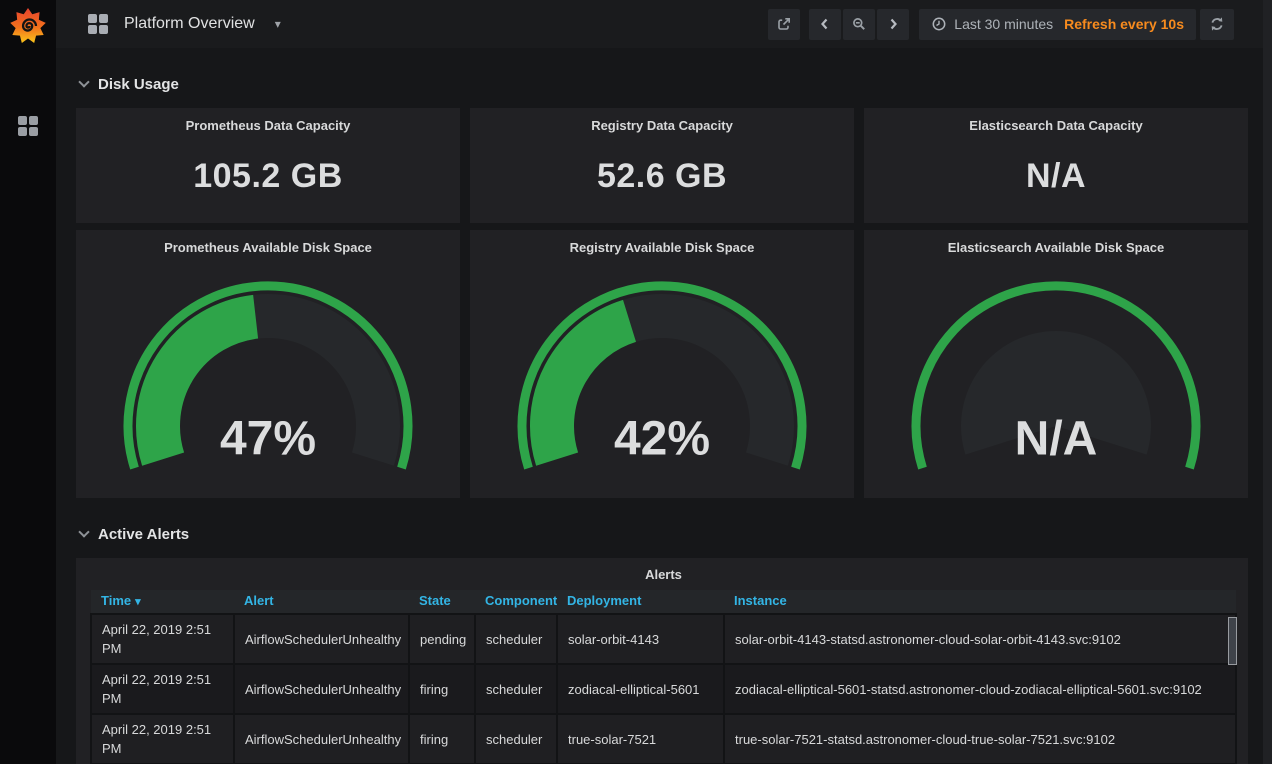 This screenshot has width=1272, height=764. What do you see at coordinates (268, 247) in the screenshot?
I see `panel-title: Prometheus Available Disk Space` at bounding box center [268, 247].